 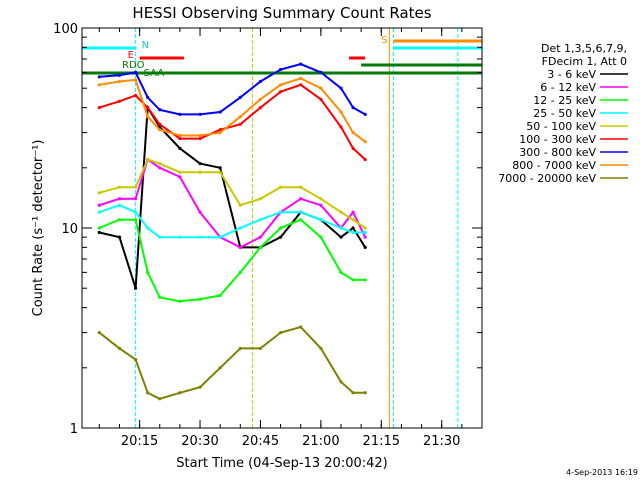 What do you see at coordinates (547, 178) in the screenshot?
I see `legend-entry-label: 7000 - 20000 keV` at bounding box center [547, 178].